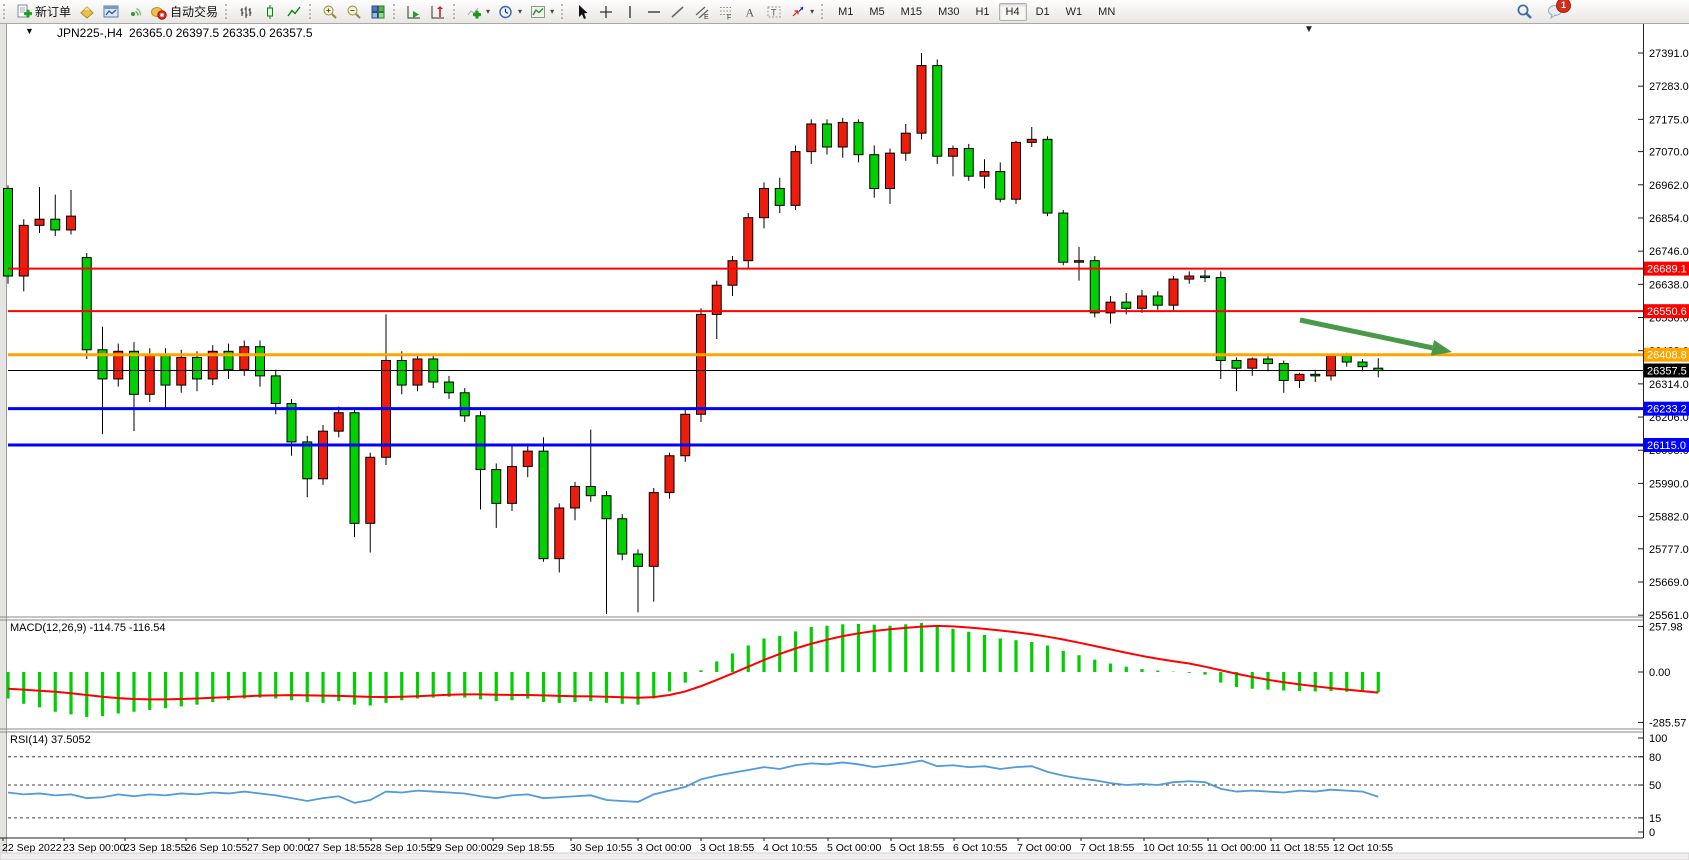 The height and width of the screenshot is (860, 1689). Describe the element at coordinates (1366, 334) in the screenshot. I see `annotation-arrow-shaft` at that location.